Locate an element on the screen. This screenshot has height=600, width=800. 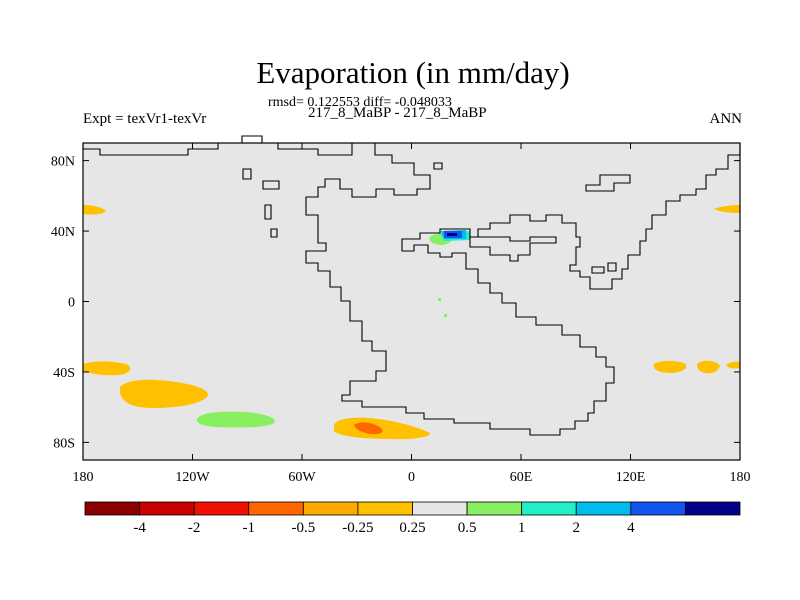
lat-tick-label: 80S is located at coordinates (64, 443).